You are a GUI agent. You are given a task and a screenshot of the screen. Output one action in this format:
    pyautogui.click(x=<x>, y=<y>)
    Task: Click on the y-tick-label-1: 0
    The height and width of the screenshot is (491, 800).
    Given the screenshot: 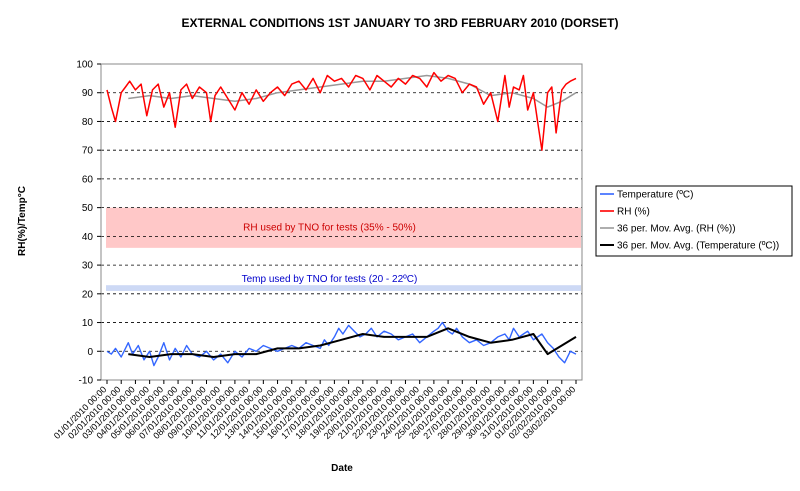 What is the action you would take?
    pyautogui.click(x=90, y=352)
    